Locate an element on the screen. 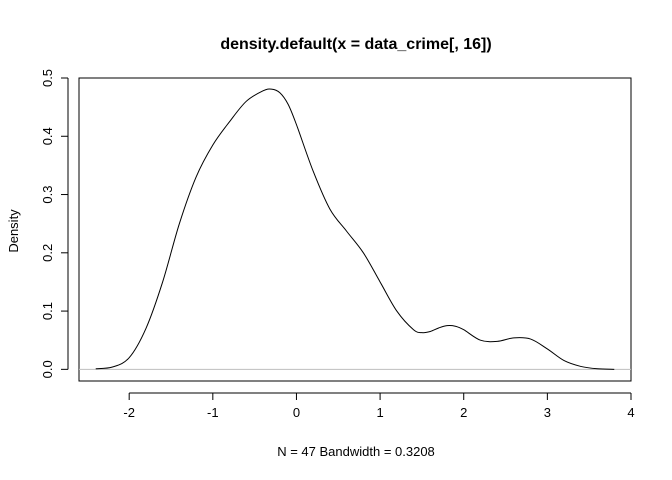 The width and height of the screenshot is (672, 480). x-tick-label: -2 is located at coordinates (129, 412).